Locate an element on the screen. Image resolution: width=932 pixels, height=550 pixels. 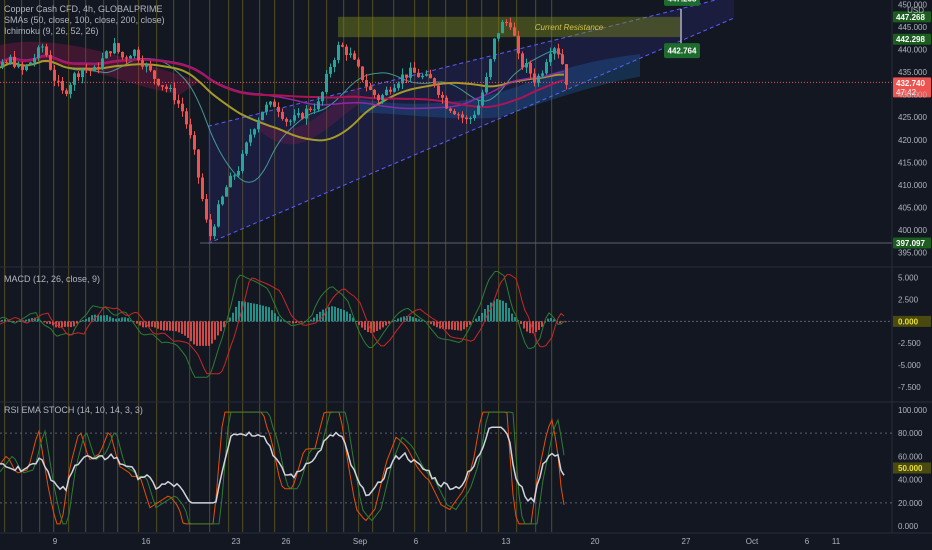
rsi-y-tick: 0.000 is located at coordinates (908, 526).